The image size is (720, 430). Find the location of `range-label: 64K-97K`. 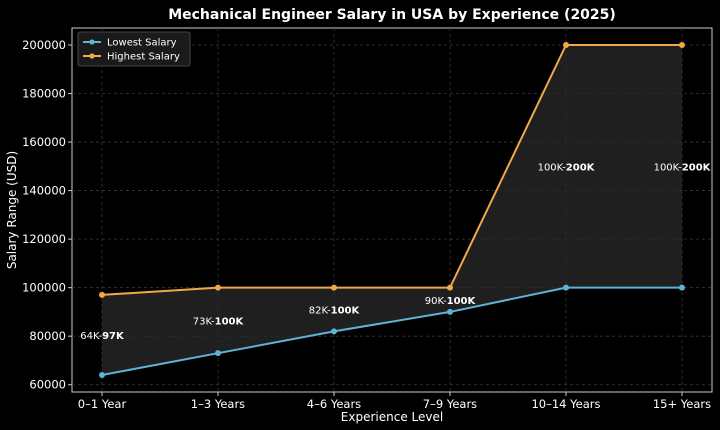

range-label: 64K-97K is located at coordinates (102, 336).